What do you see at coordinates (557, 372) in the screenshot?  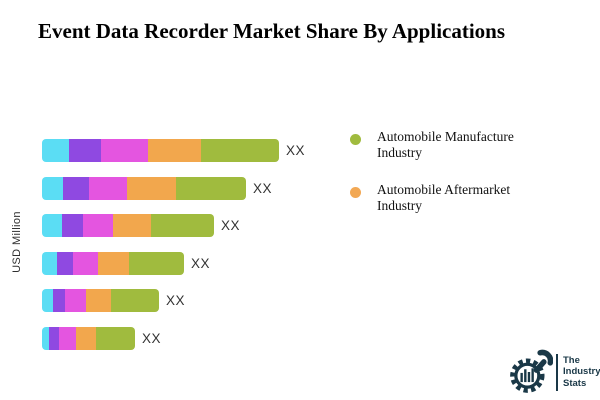 I see `logo-divider` at bounding box center [557, 372].